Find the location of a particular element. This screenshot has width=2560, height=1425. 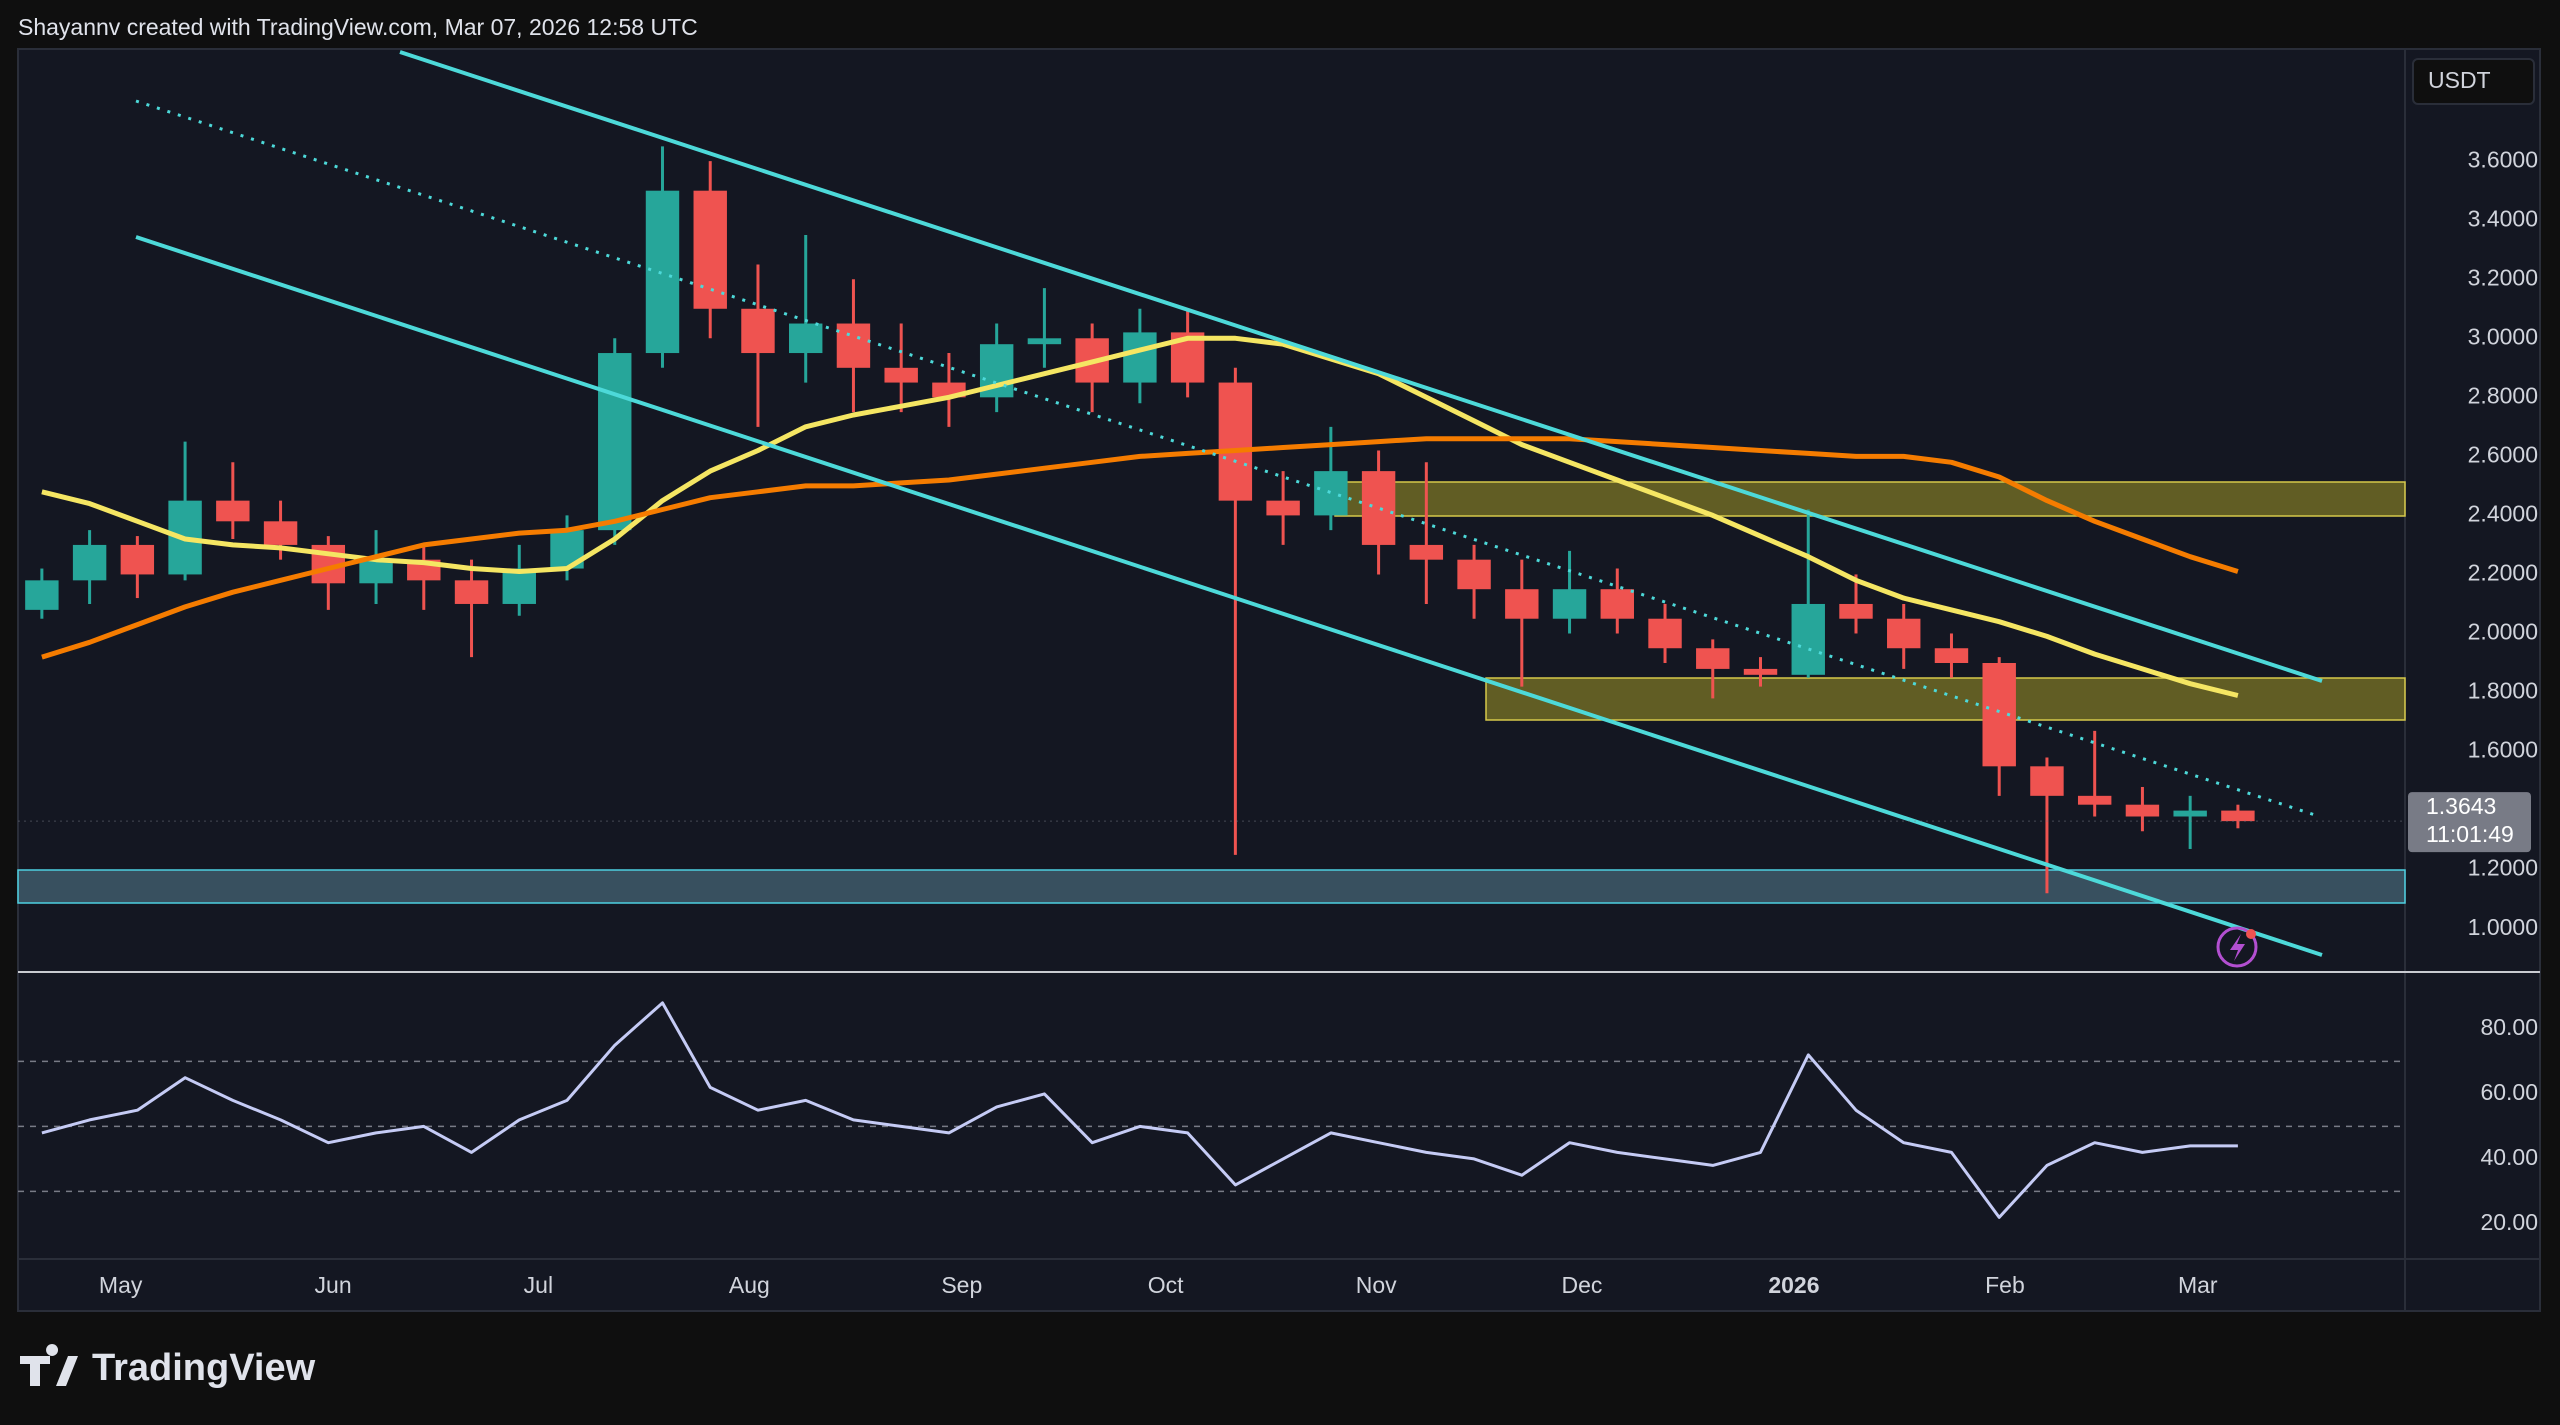

x-tick-label: Dec is located at coordinates (1582, 1285).